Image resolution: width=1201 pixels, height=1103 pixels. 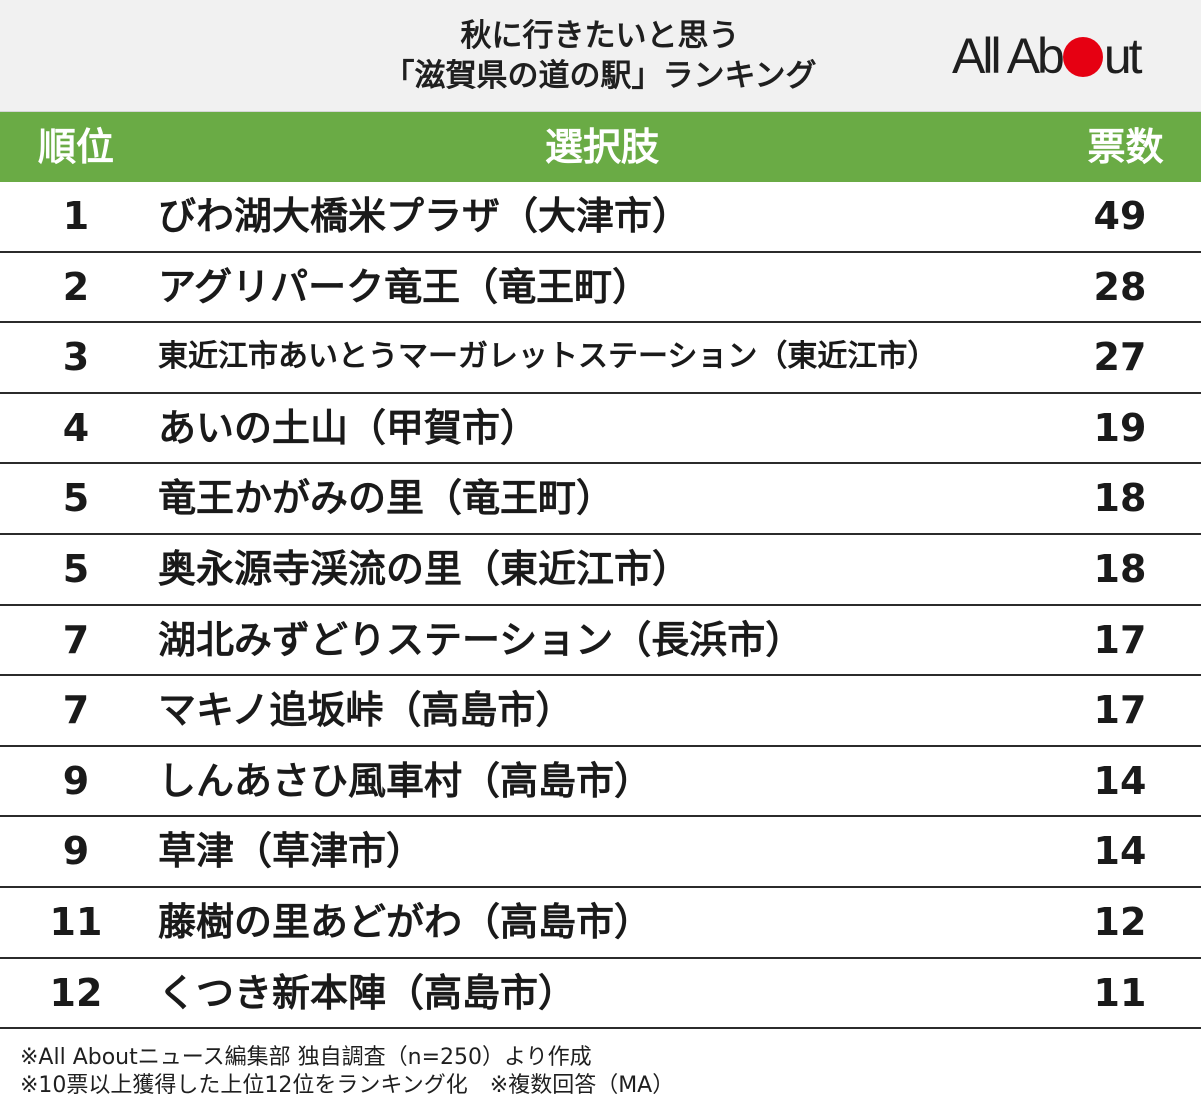 I want to click on row-rank: 3, so click(x=76, y=357).